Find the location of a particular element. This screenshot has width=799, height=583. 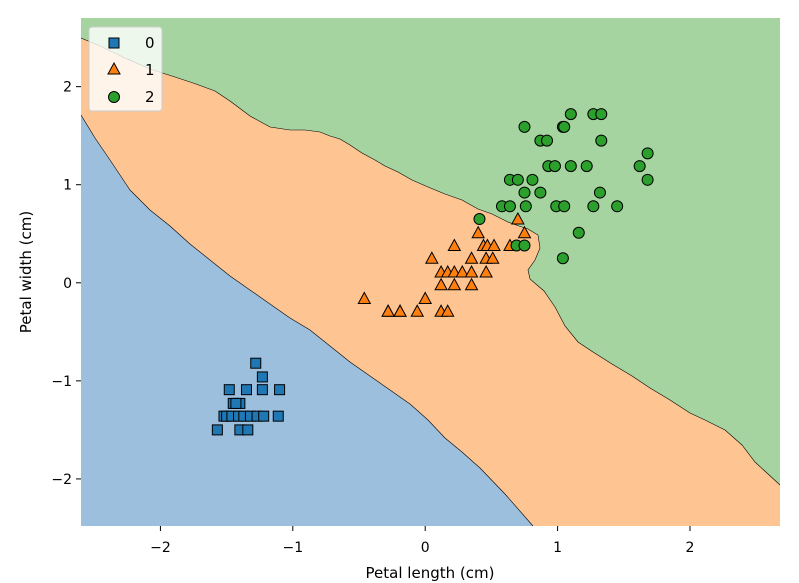

x-axis-ticks: −2 −1 0 1 2 is located at coordinates (422, 541).